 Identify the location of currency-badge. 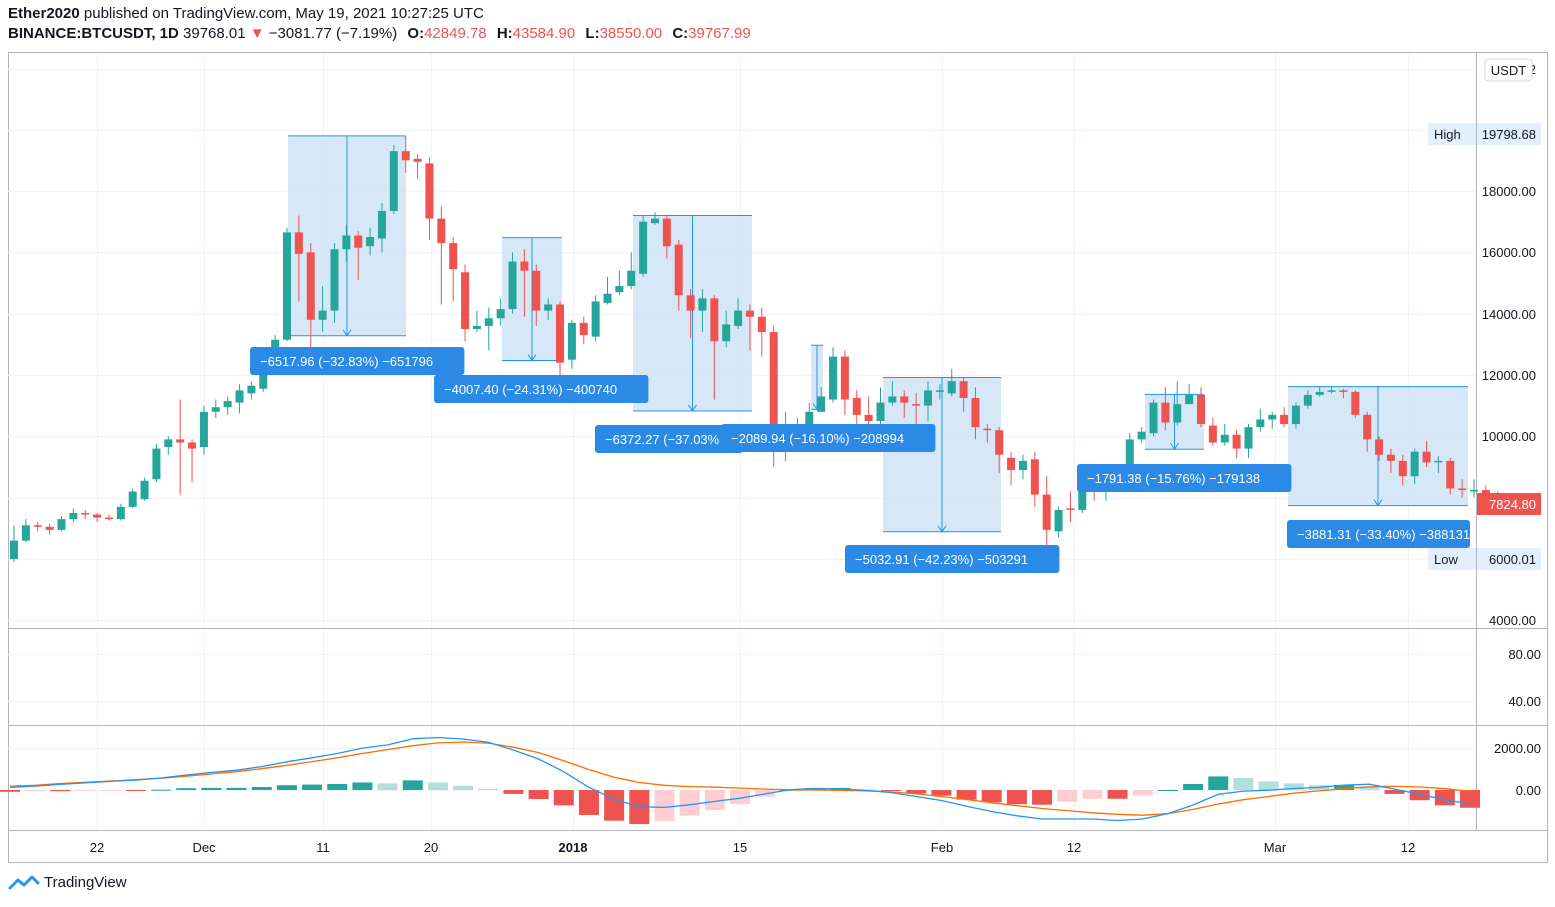
(1508, 70).